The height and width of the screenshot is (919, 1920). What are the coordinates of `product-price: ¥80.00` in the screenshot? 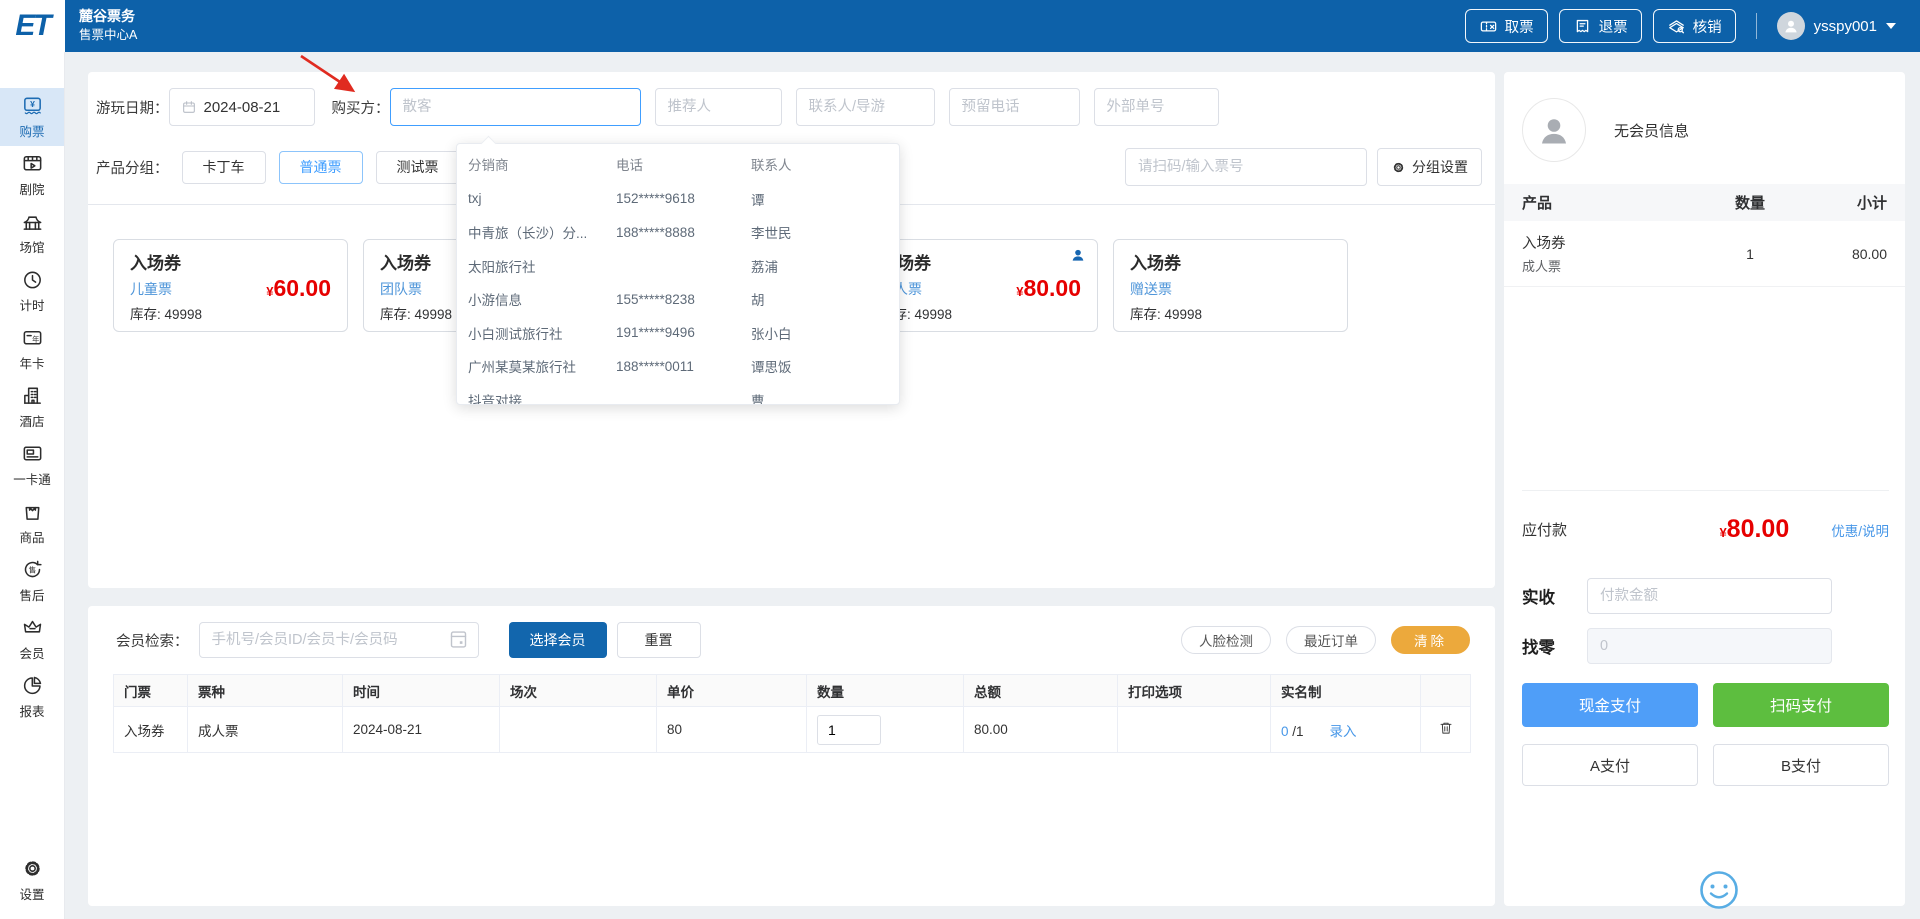 It's located at (1048, 288).